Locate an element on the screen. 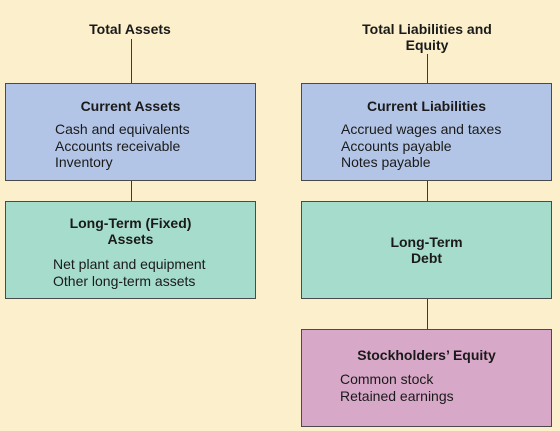 This screenshot has height=431, width=560. assets-connector-middle is located at coordinates (131, 191).